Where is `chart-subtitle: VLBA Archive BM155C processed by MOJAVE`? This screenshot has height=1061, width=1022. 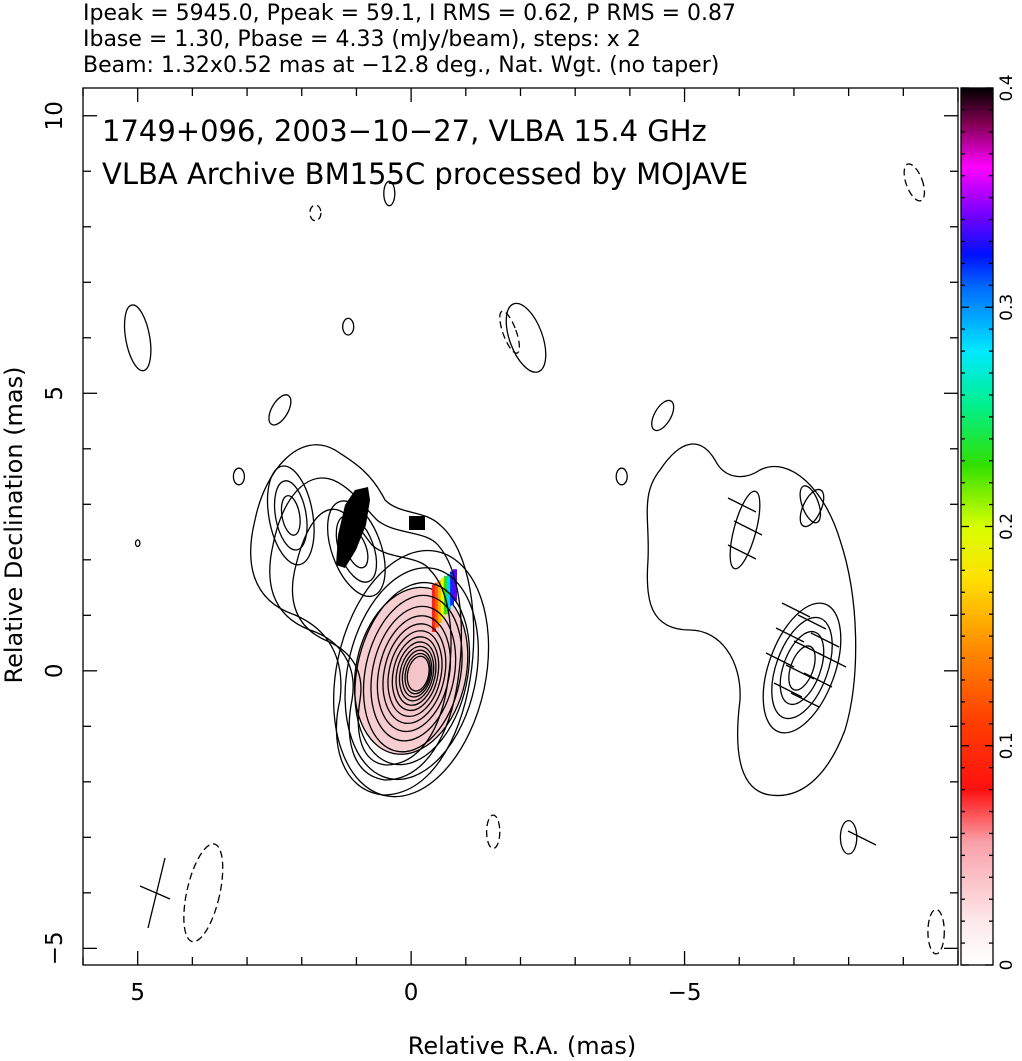
chart-subtitle: VLBA Archive BM155C processed by MOJAVE is located at coordinates (425, 174).